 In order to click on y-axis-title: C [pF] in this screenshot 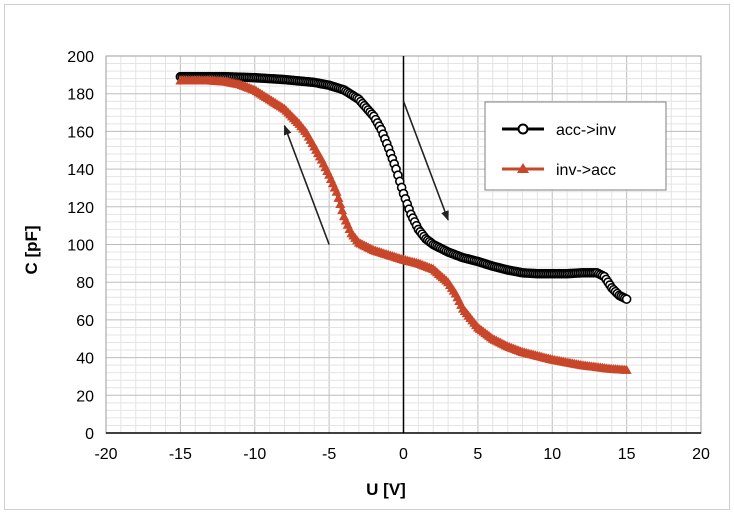, I will do `click(31, 249)`.